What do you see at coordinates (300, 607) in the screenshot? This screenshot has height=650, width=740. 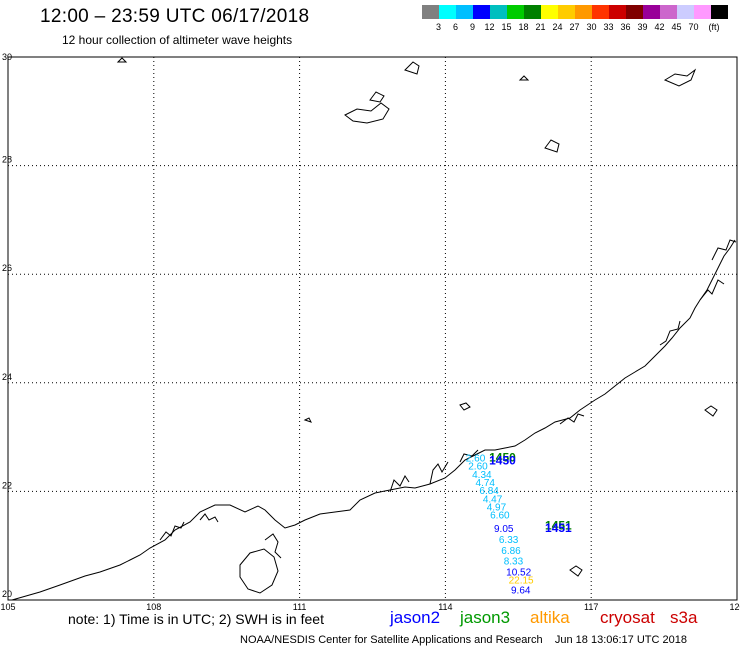 I see `lon-tick-label: 111` at bounding box center [300, 607].